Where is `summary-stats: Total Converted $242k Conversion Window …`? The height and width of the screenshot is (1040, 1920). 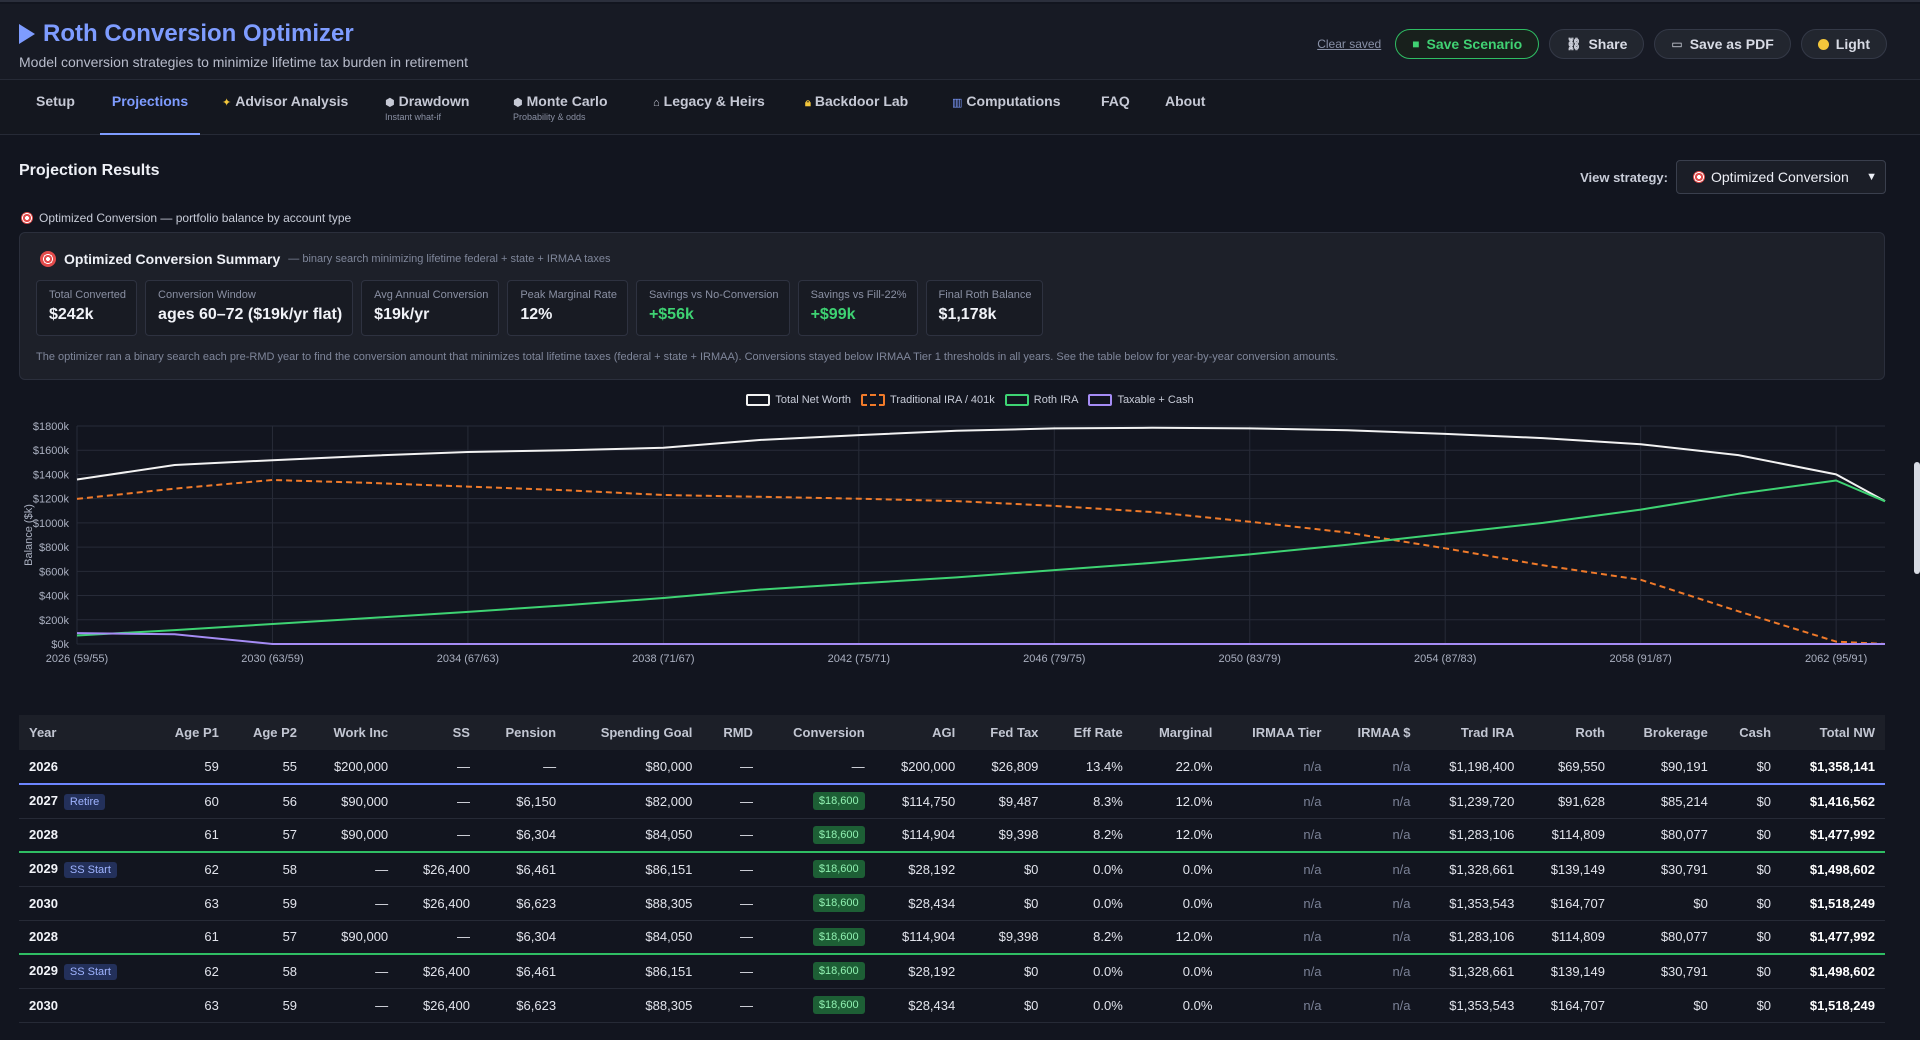
summary-stats: Total Converted $242k Conversion Window … is located at coordinates (539, 308).